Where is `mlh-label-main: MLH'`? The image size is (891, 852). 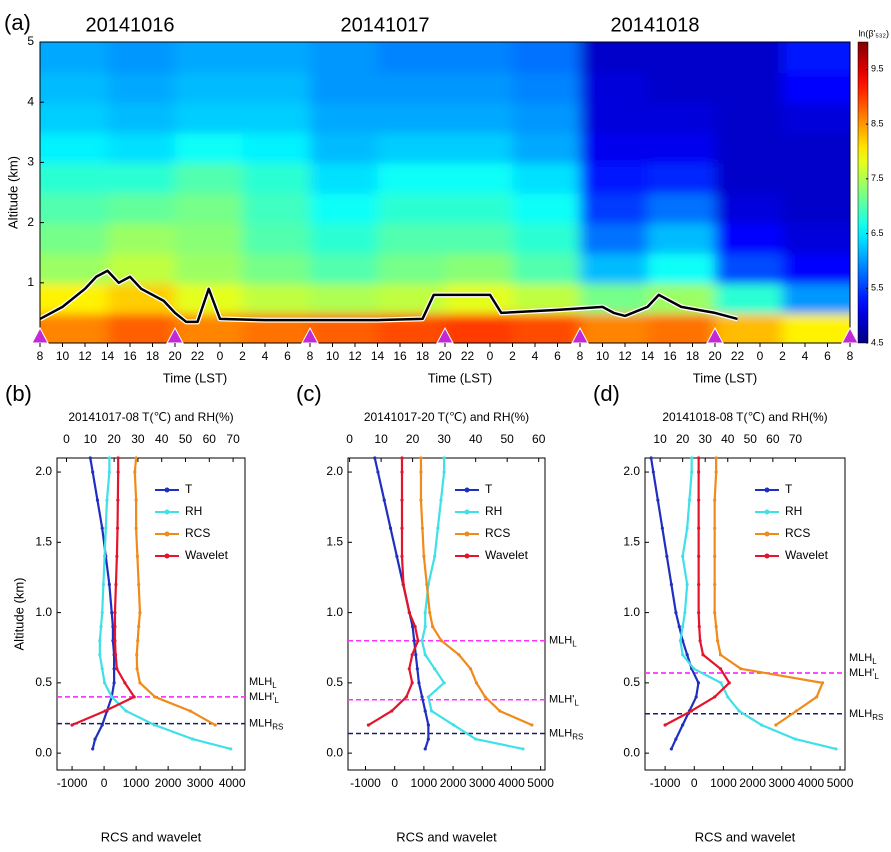 mlh-label-main: MLH' is located at coordinates (861, 673).